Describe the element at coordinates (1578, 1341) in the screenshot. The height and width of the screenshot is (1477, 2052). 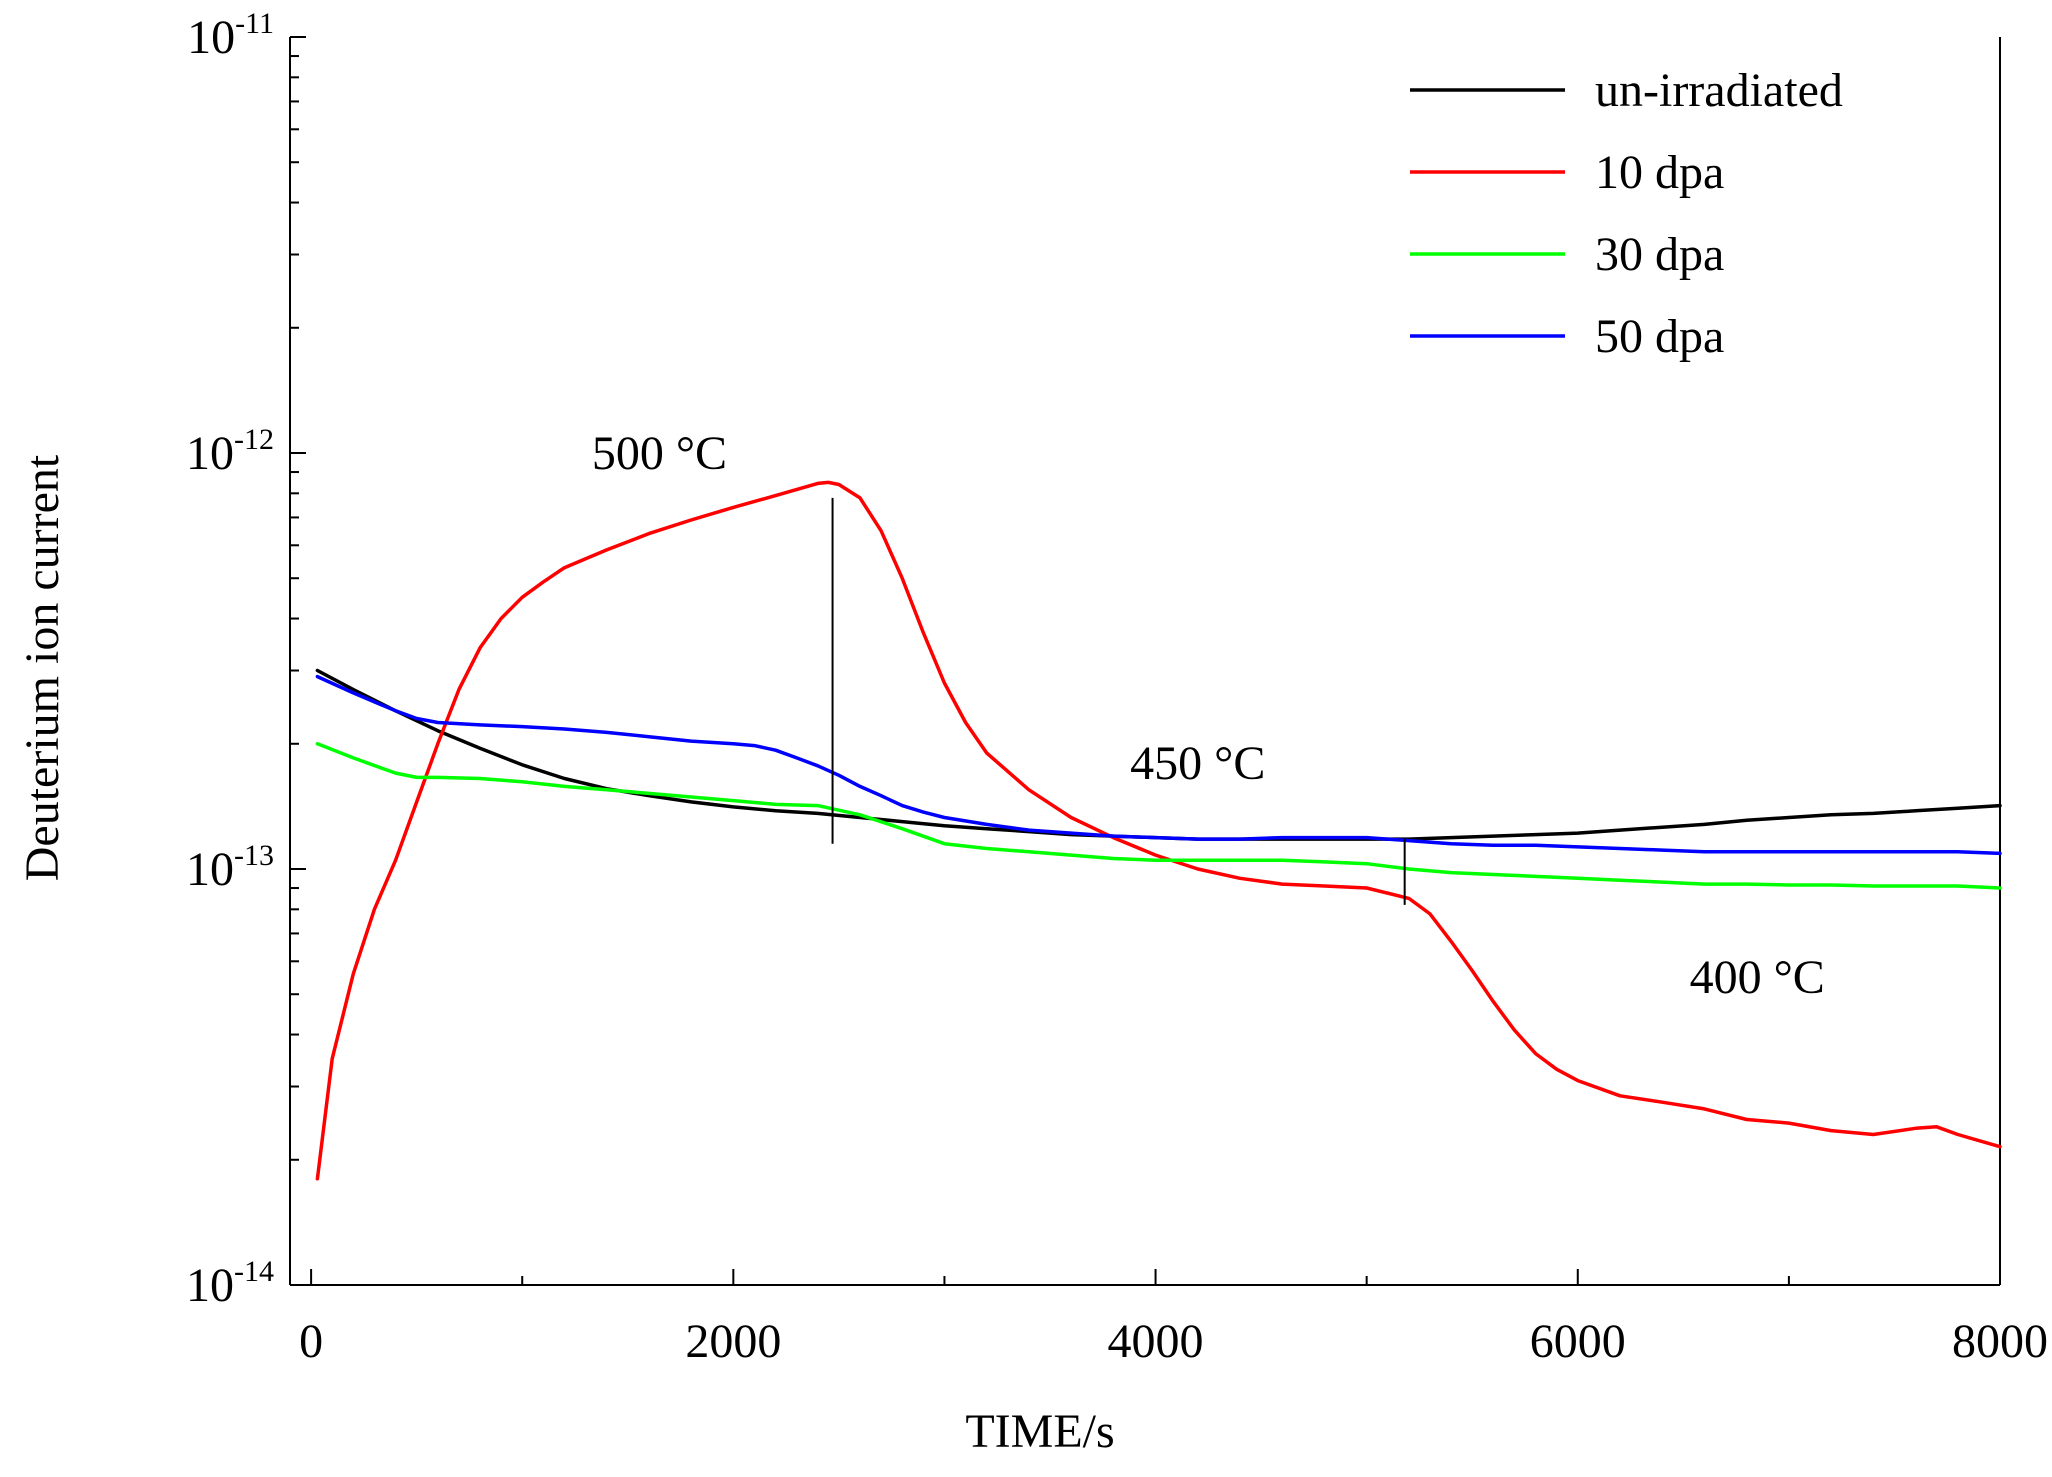
I see `x-tick-label: 6000` at that location.